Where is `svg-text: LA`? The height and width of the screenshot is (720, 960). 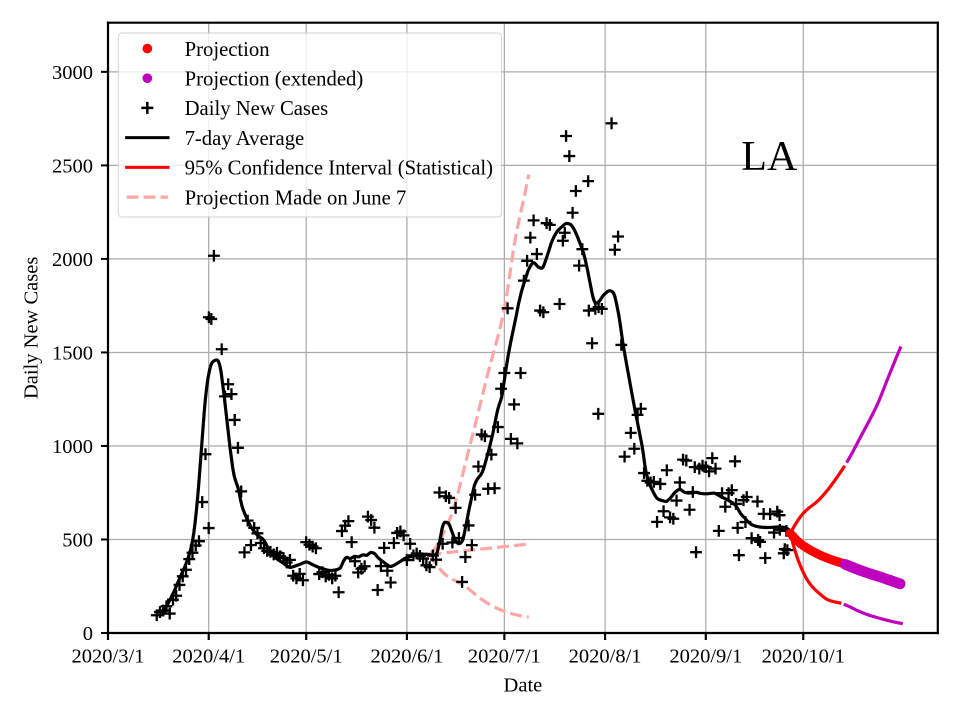
svg-text: LA is located at coordinates (769, 157).